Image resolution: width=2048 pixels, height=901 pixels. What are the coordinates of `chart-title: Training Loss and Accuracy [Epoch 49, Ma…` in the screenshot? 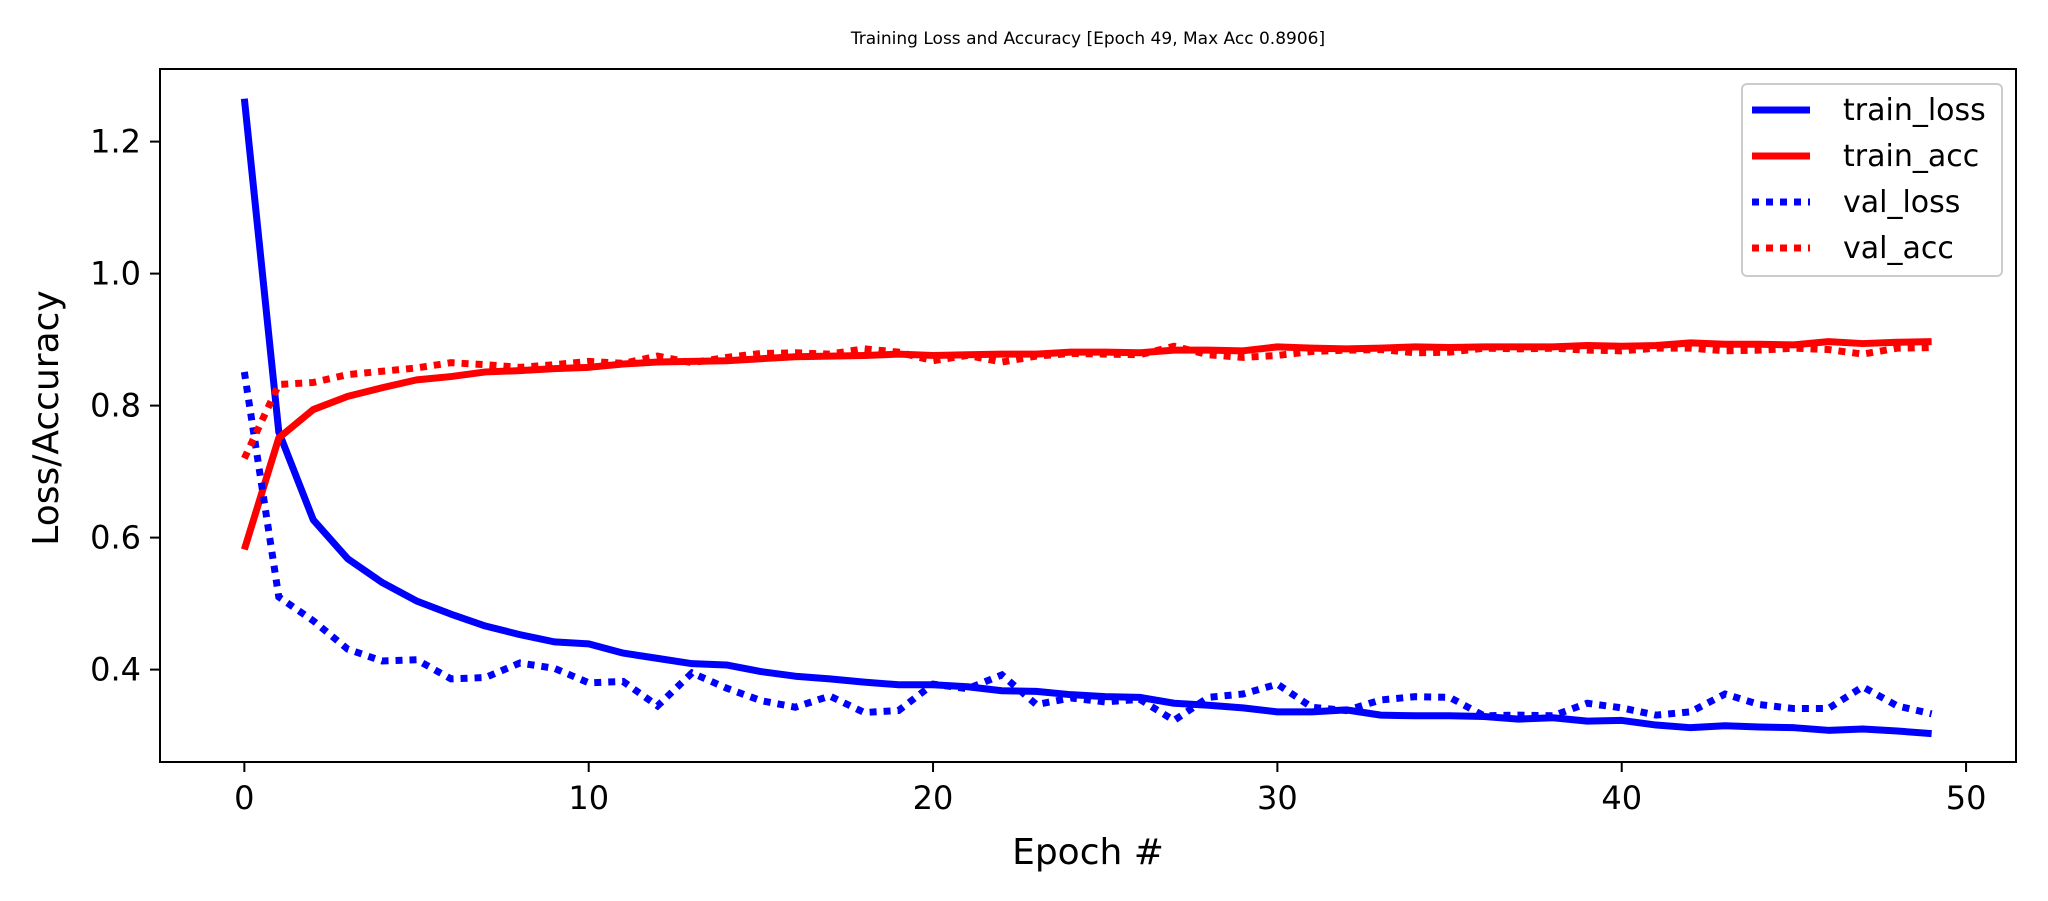 It's located at (1087, 39).